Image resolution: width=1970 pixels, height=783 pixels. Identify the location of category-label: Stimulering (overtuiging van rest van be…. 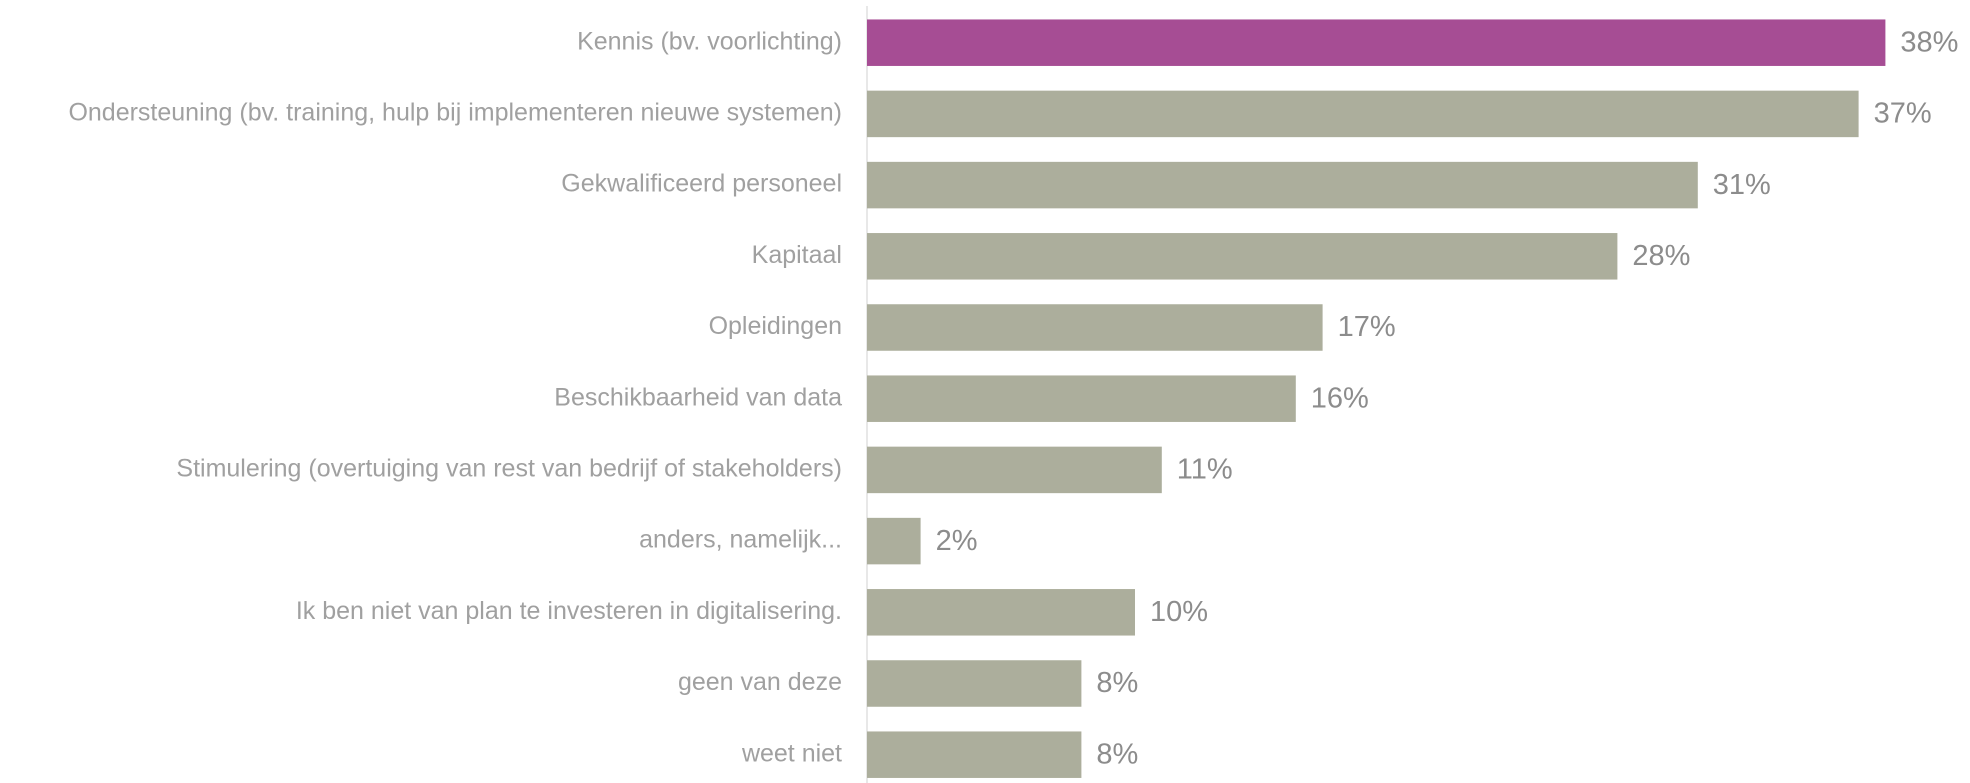
(509, 469).